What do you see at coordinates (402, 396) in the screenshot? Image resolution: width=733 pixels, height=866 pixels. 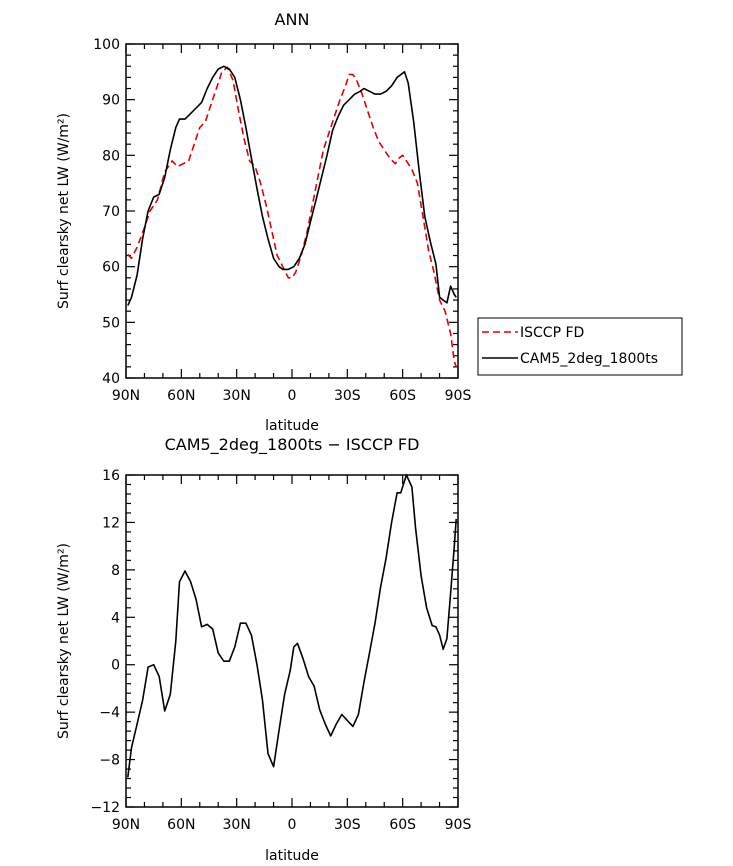 I see `top-x-tick-label: 60S` at bounding box center [402, 396].